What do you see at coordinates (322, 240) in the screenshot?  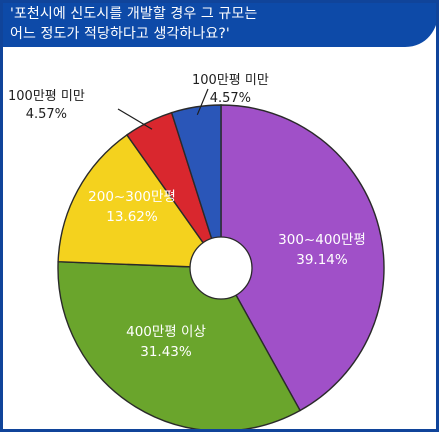 I see `slice-label-name-0: 300~400만평` at bounding box center [322, 240].